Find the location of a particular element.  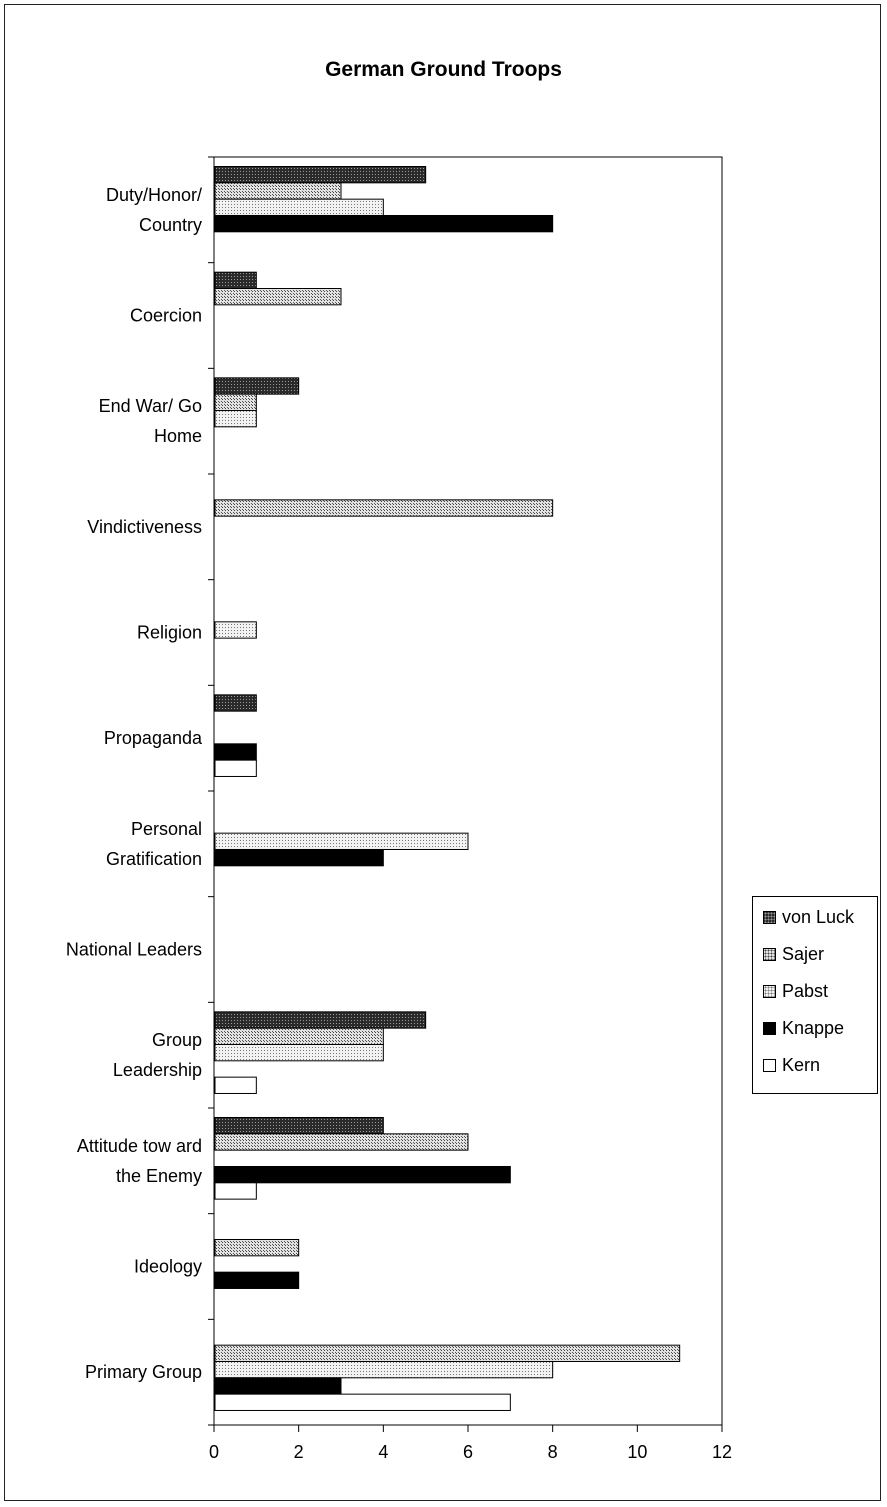

category-label: Religion is located at coordinates (169, 633).